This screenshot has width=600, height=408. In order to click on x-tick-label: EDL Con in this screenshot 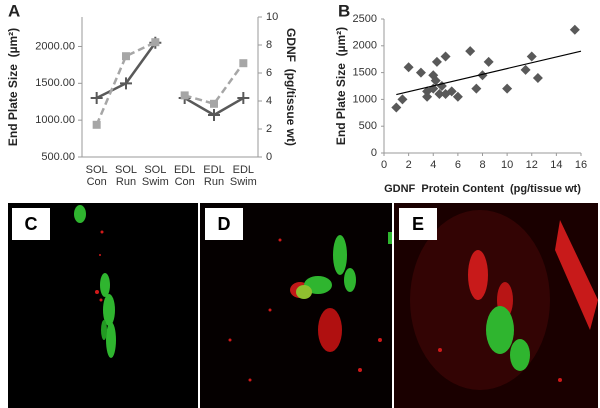, I will do `click(184, 176)`.